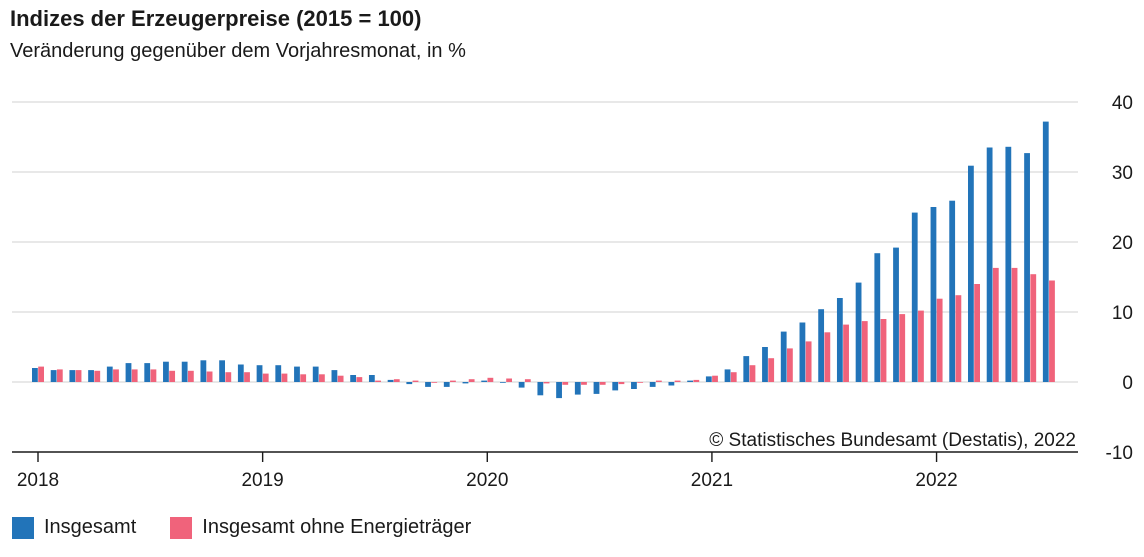  I want to click on y-axis-ticks: 40 30 20 10 0 -10, so click(1119, 278).